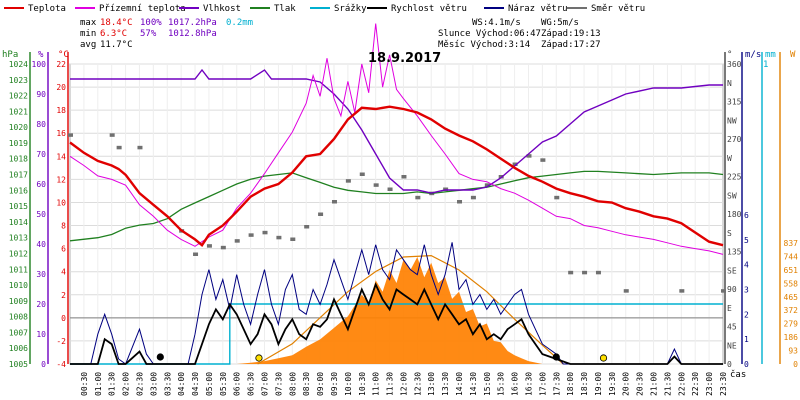 Image resolution: width=800 pixels, height=400 pixels. I want to click on time-tick-label: 18:00, so click(570, 384).